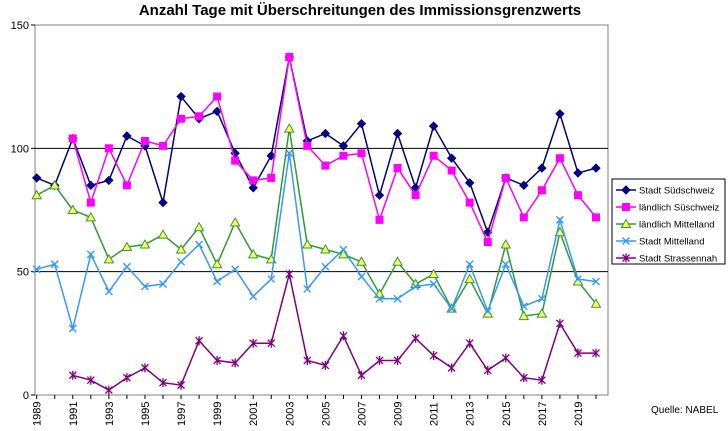  I want to click on legend-item: Stadt Mittelland, so click(660, 242).